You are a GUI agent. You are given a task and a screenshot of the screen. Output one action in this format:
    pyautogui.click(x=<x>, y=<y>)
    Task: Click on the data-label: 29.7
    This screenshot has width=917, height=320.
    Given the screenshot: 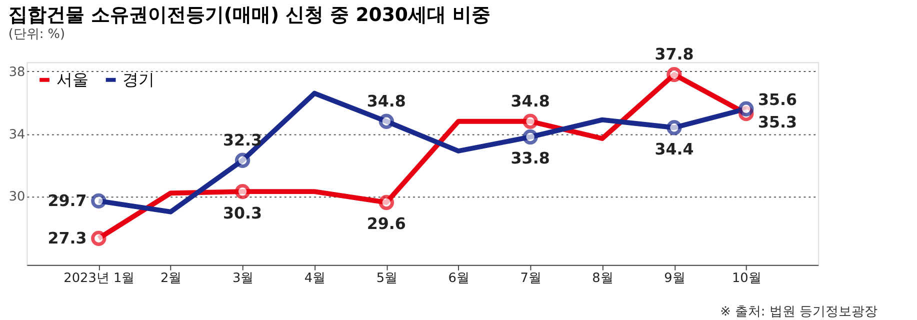 What is the action you would take?
    pyautogui.click(x=67, y=200)
    